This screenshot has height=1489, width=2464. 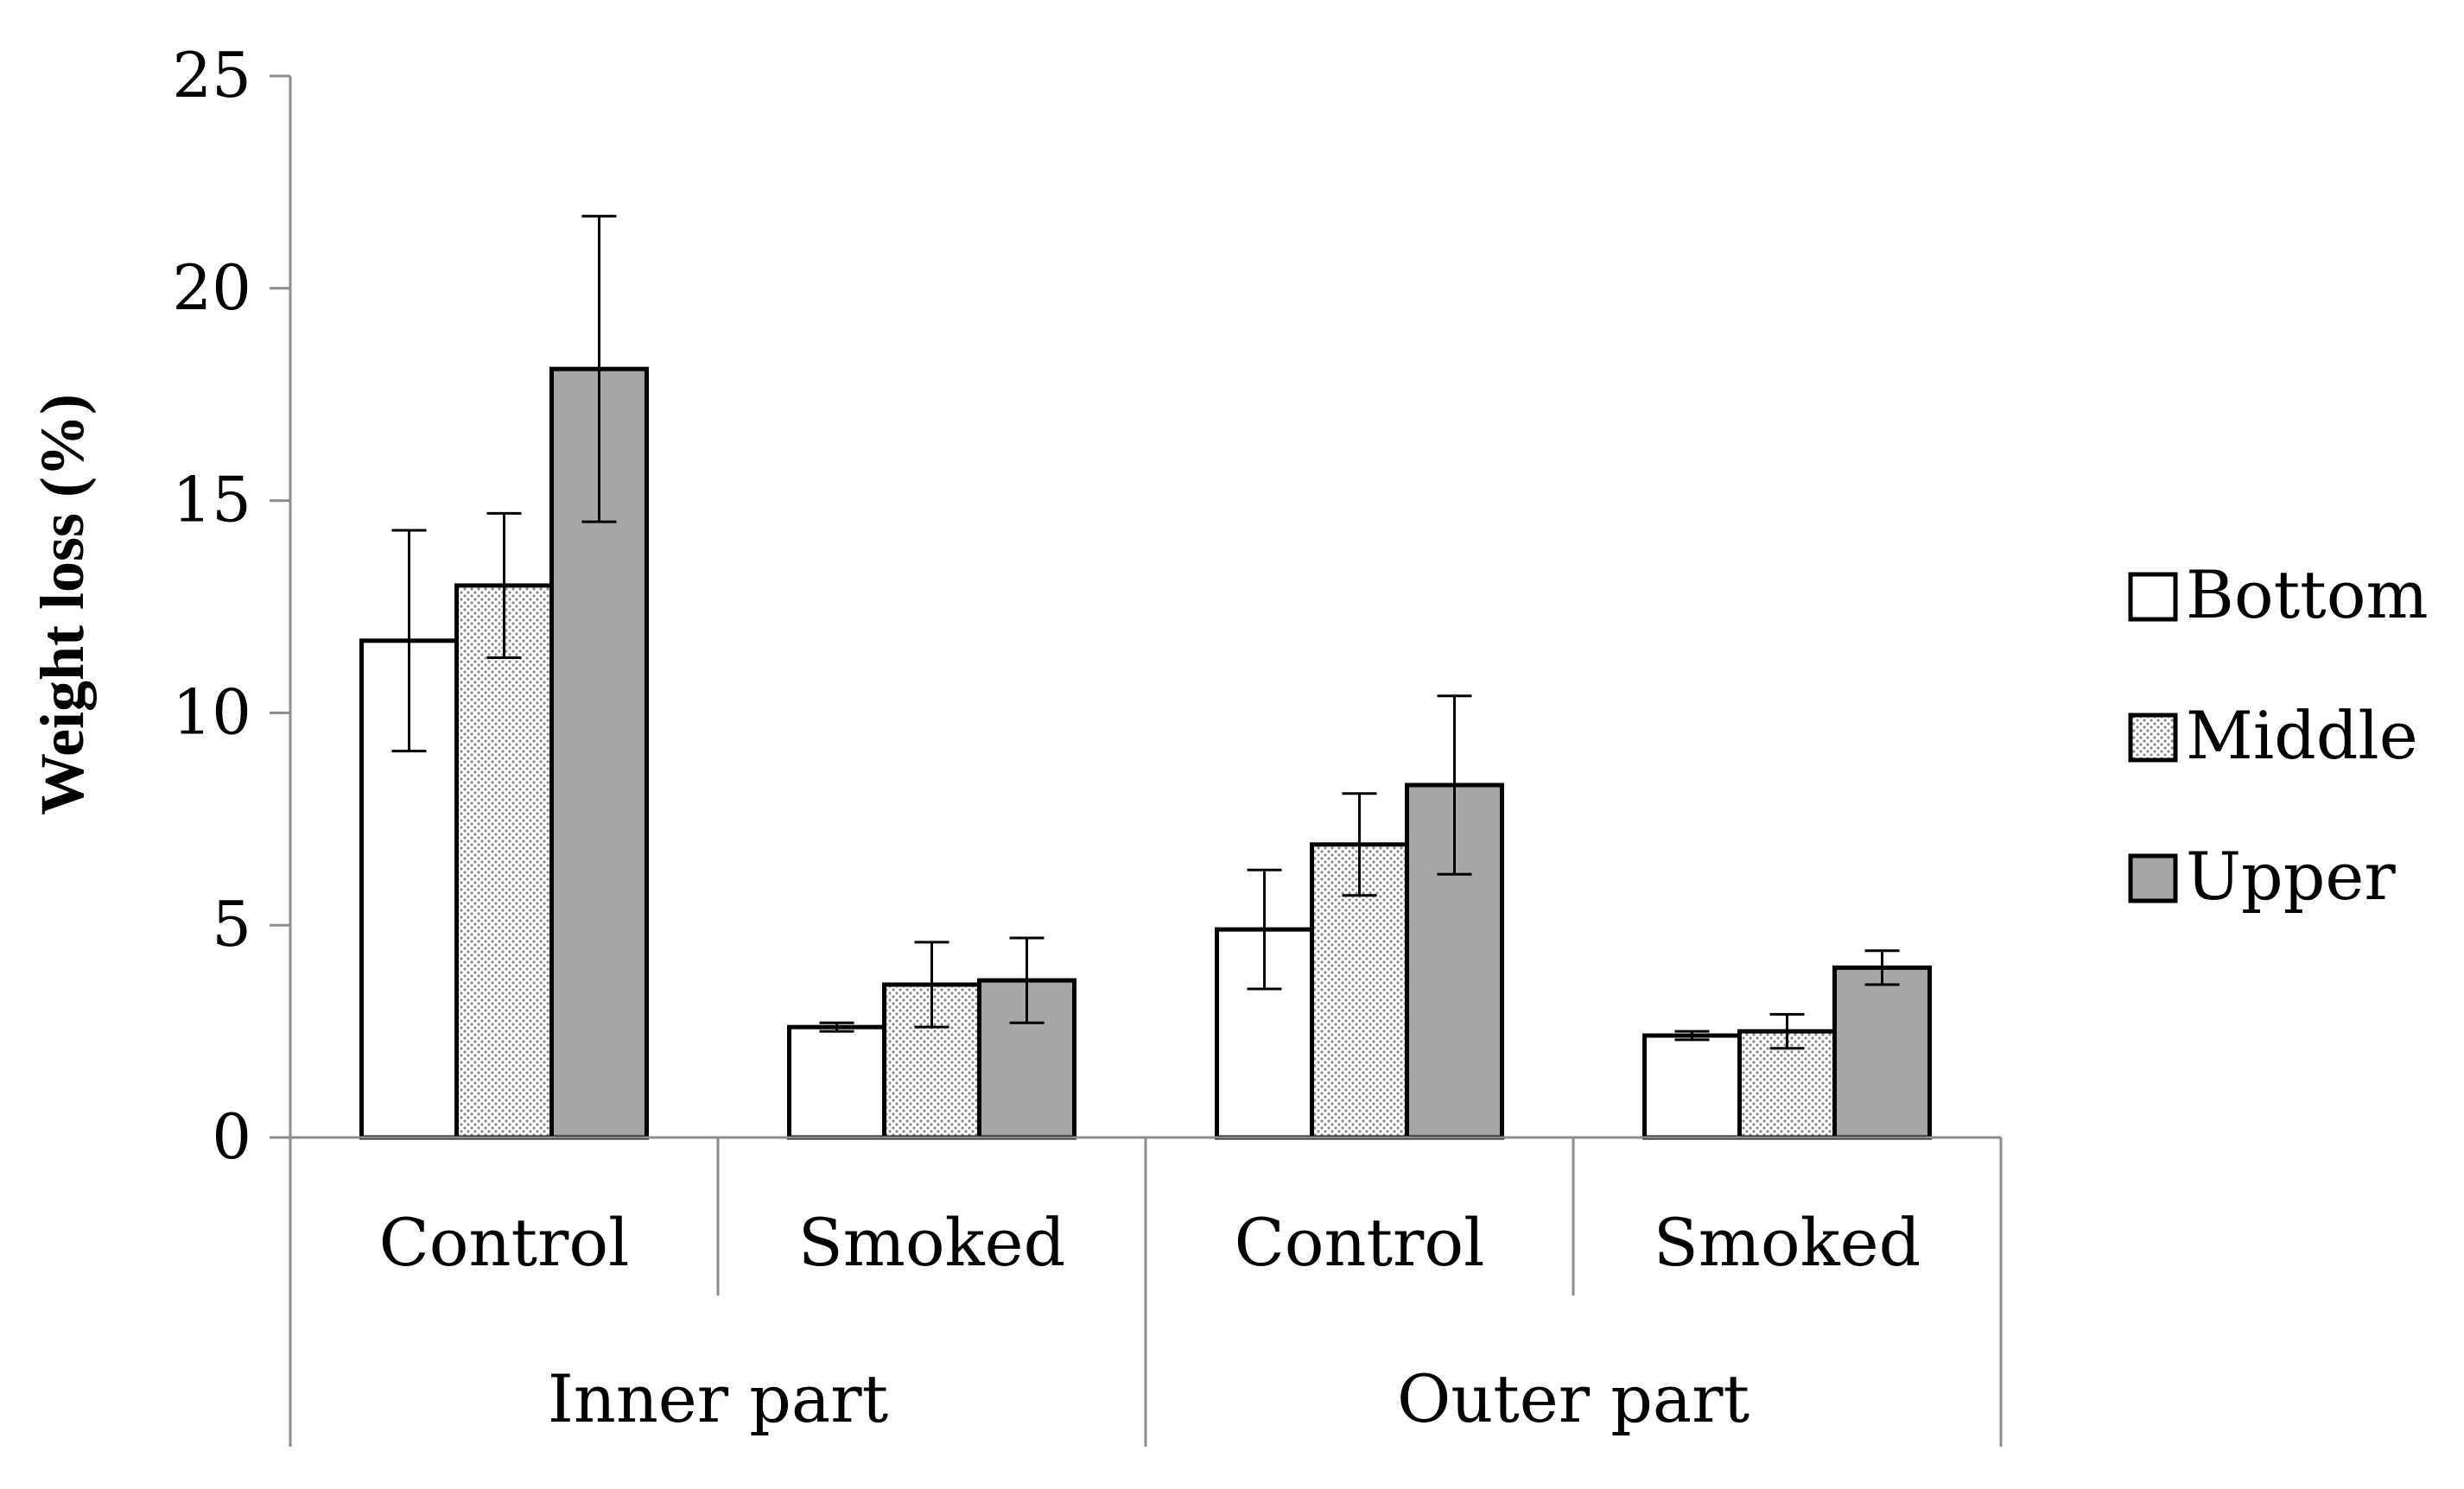 What do you see at coordinates (2302, 735) in the screenshot?
I see `legend-label-middle: Middle` at bounding box center [2302, 735].